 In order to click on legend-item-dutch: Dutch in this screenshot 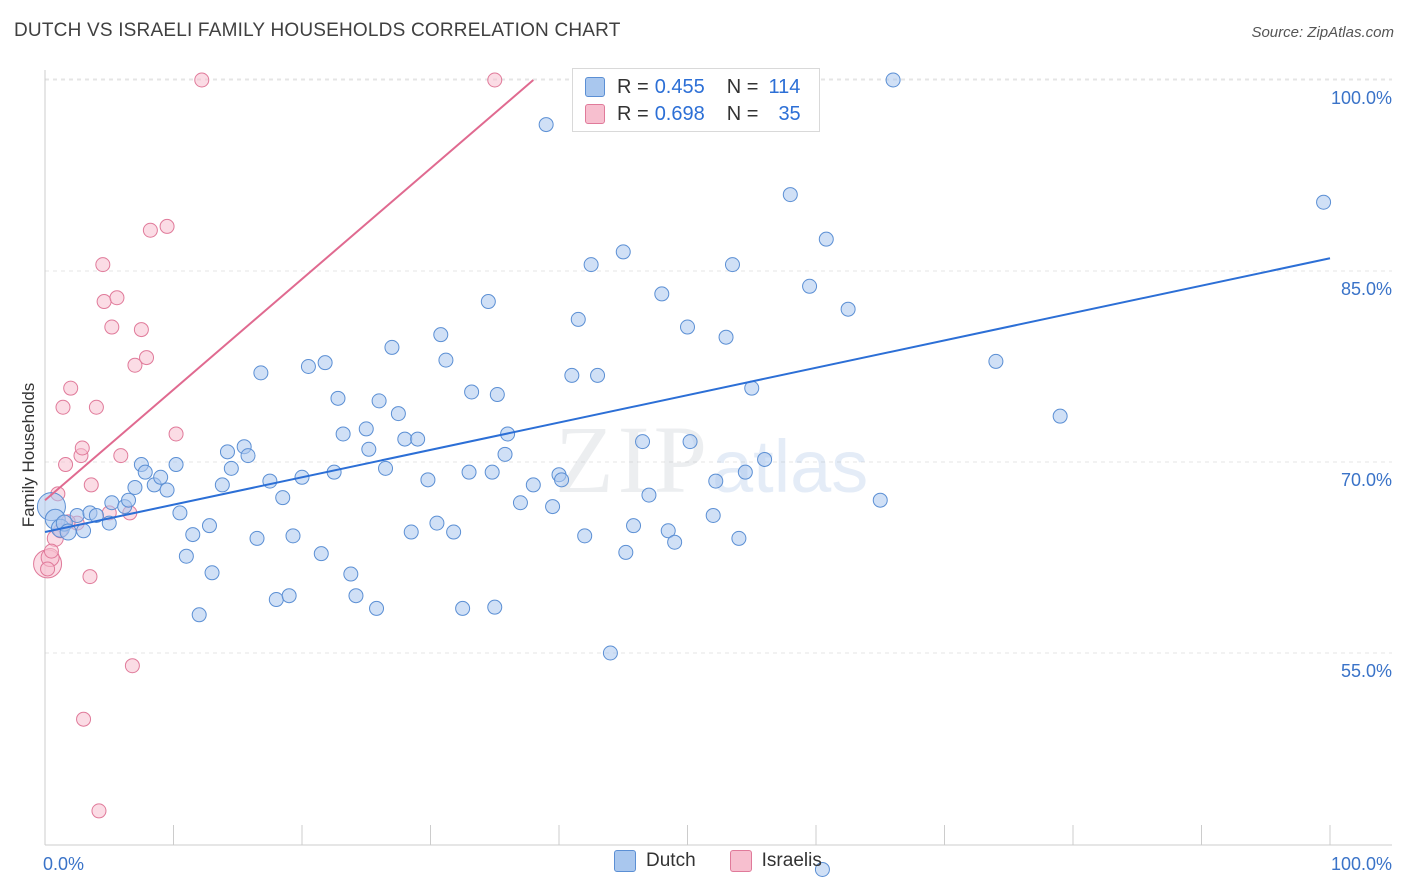, I will do `click(655, 861)`.